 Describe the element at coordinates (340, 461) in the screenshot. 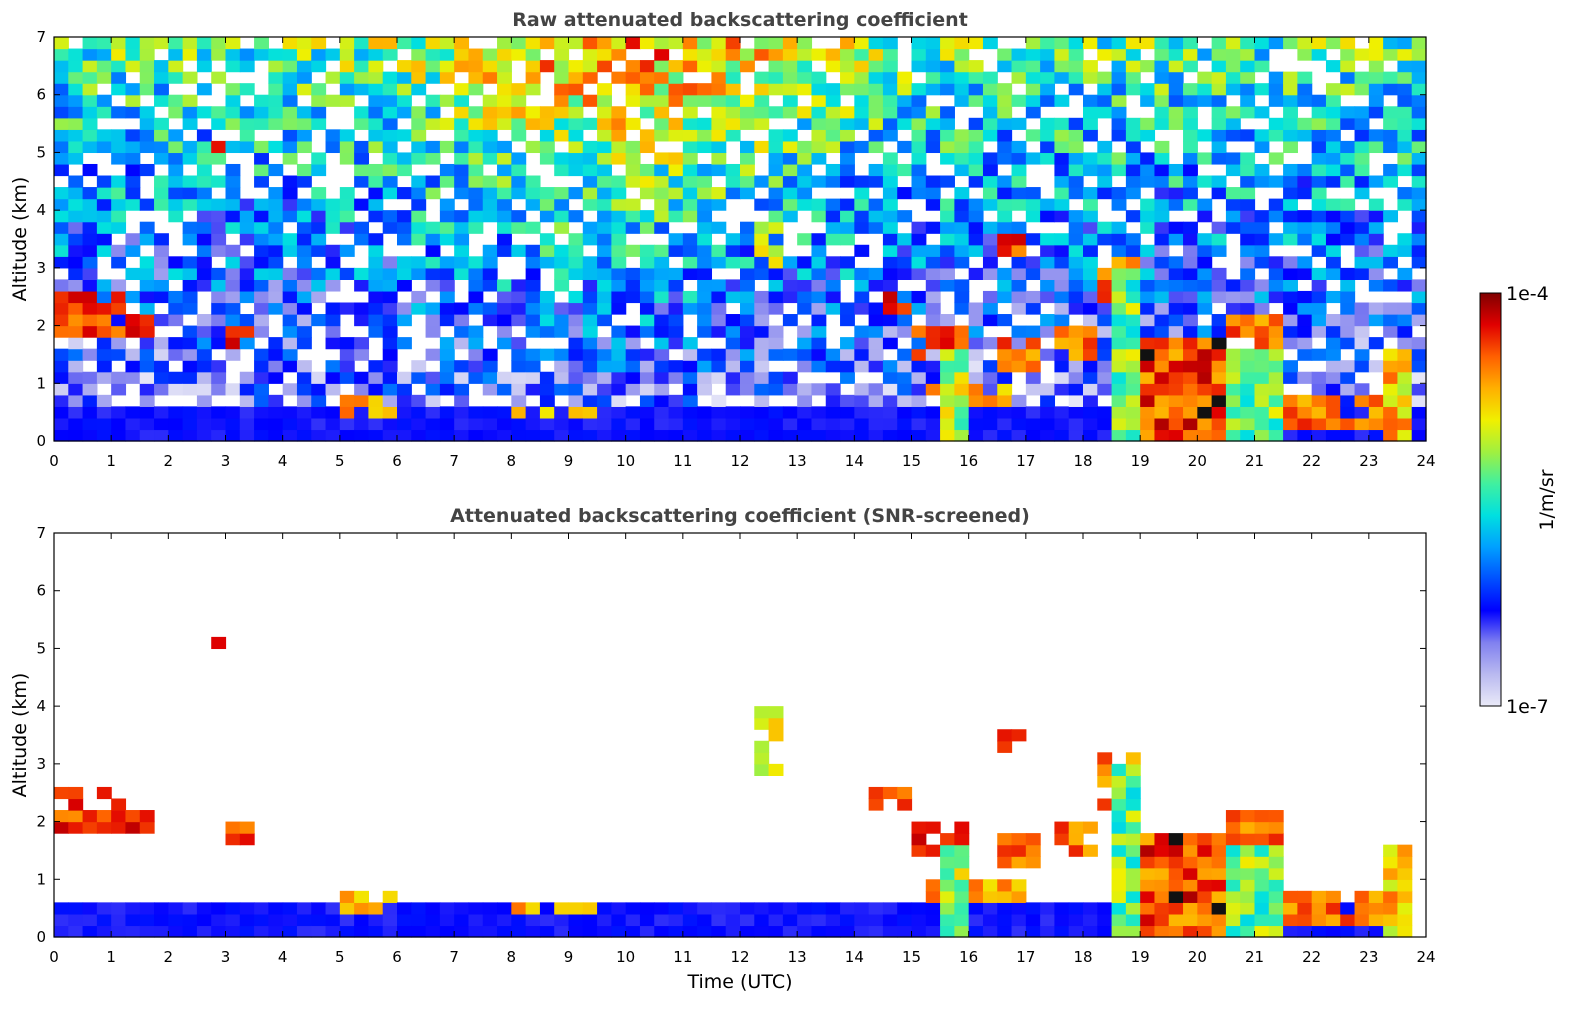

I see `x-tick-label: 5` at that location.